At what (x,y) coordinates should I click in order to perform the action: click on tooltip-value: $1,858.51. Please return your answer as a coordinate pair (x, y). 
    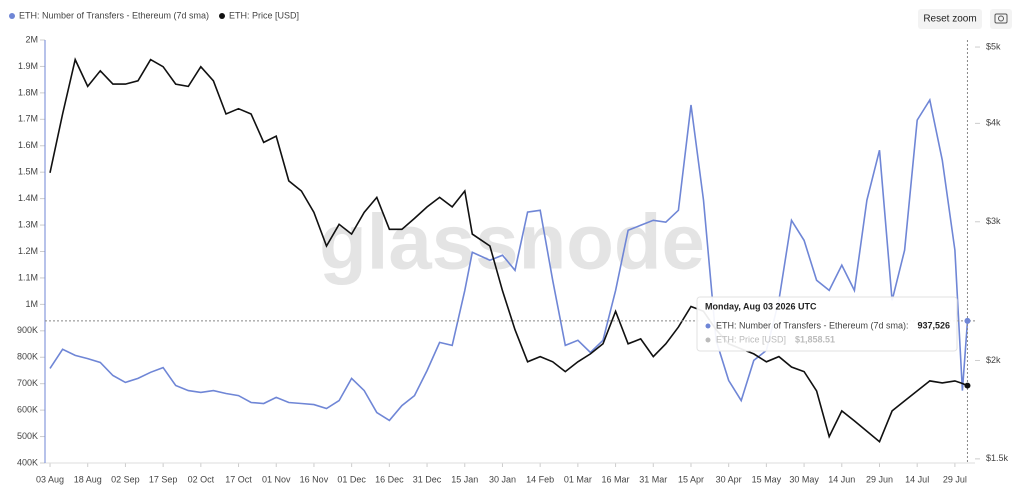
    Looking at the image, I should click on (815, 339).